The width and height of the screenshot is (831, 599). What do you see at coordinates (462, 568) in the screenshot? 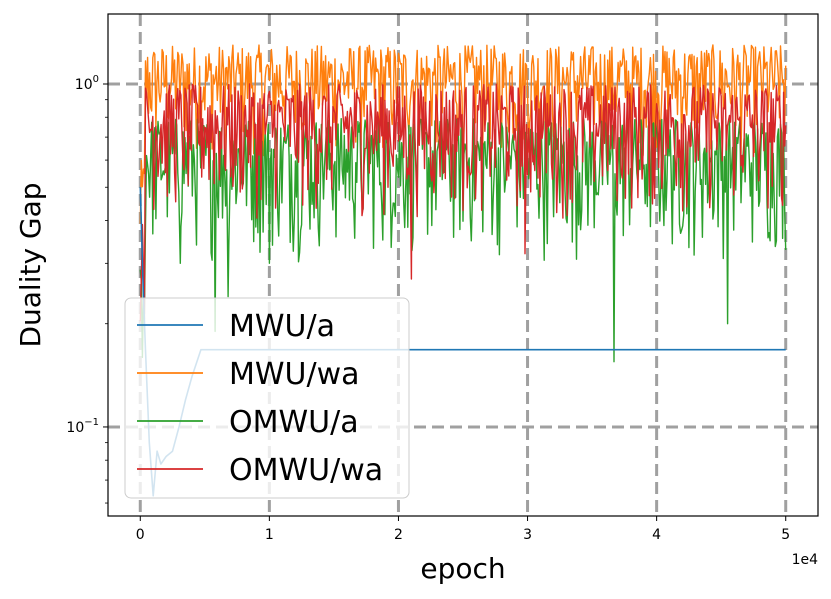
I see `x-axis-label: epoch` at bounding box center [462, 568].